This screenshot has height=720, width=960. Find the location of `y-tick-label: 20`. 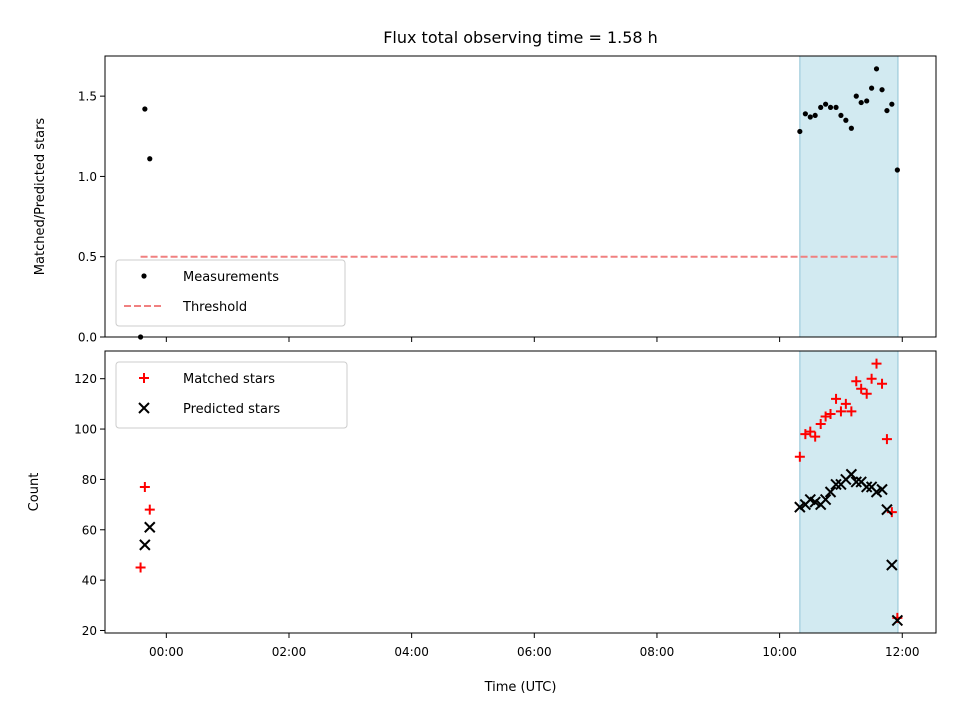

y-tick-label: 20 is located at coordinates (89, 631).